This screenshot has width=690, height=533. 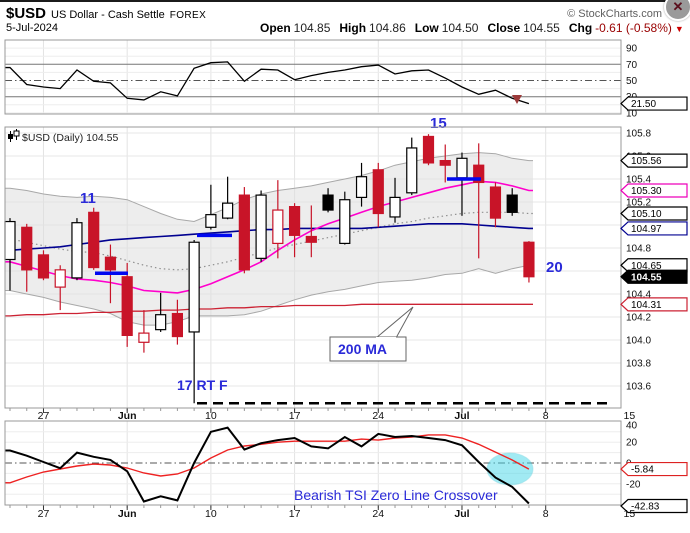 I want to click on quote-value: 104.86, so click(x=387, y=28).